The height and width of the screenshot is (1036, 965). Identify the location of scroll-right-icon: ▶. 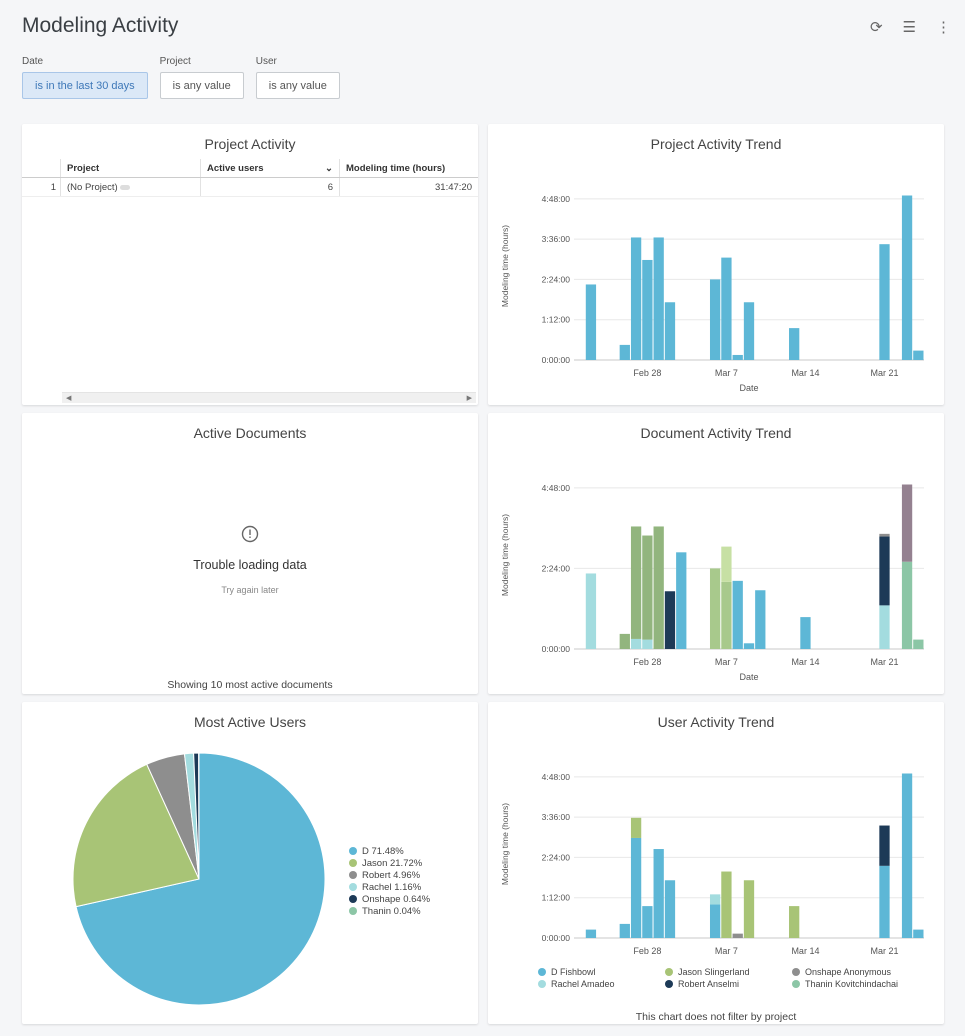
(469, 398).